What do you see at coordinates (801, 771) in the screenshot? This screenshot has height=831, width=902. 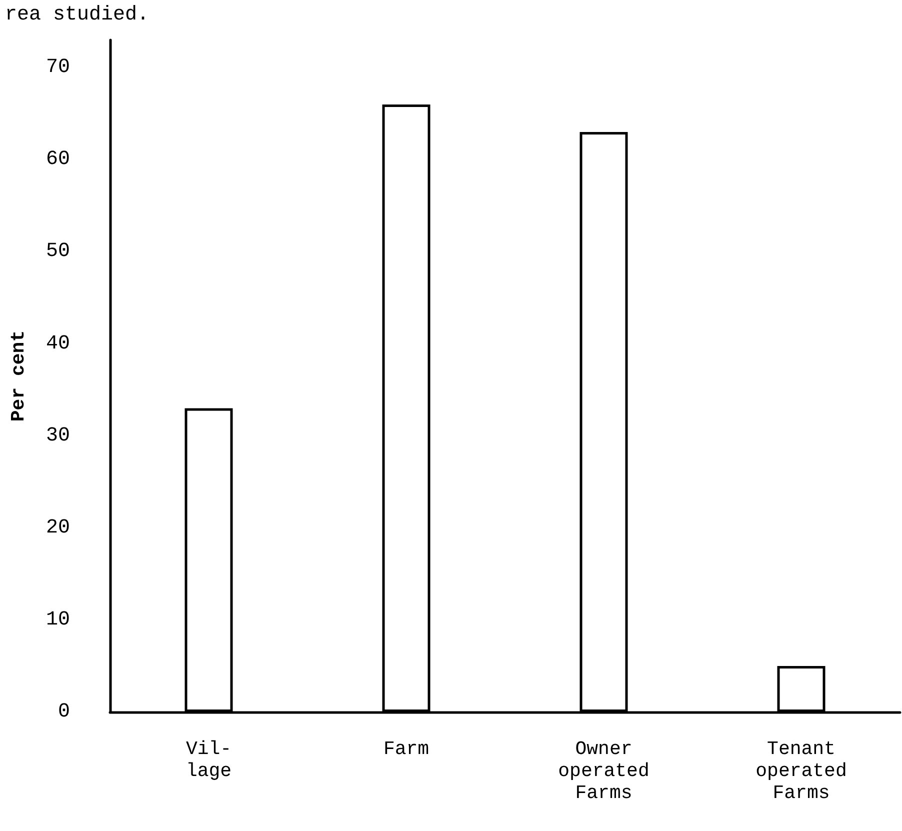 I see `x-tick-label: Tenant operated Farms` at bounding box center [801, 771].